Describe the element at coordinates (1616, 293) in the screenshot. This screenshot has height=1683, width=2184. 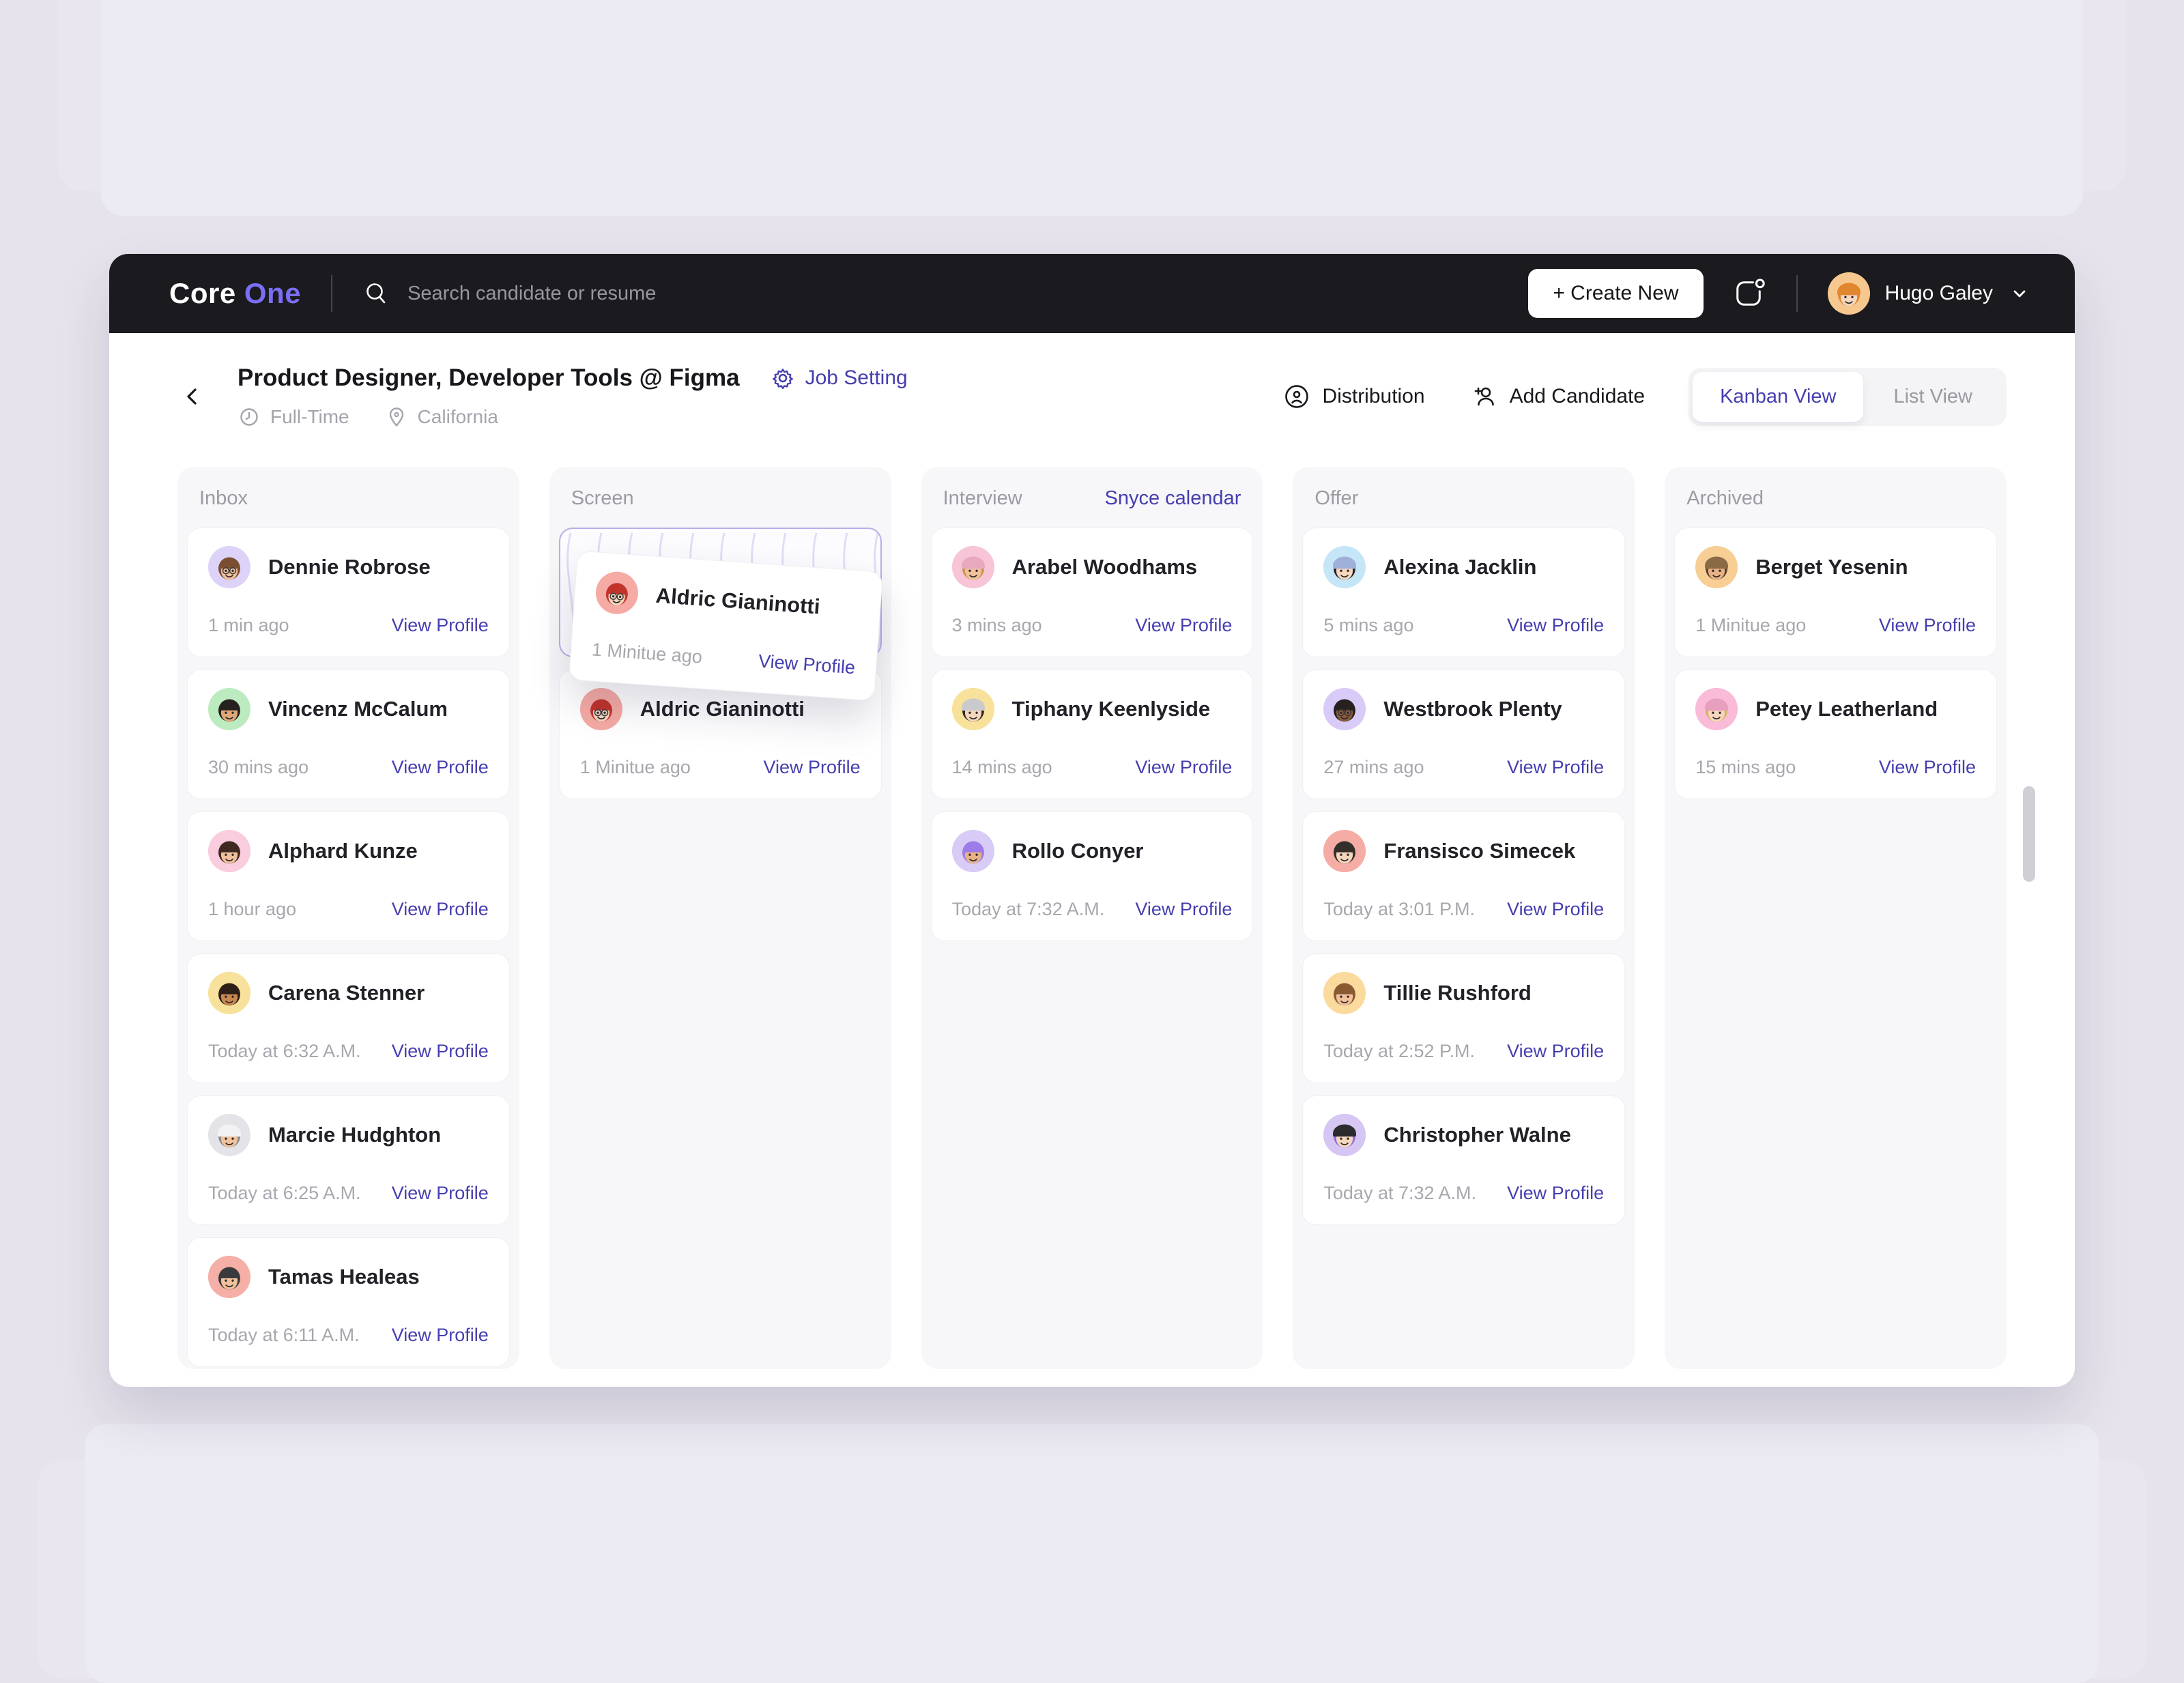
I see `create-new-button: + Create New` at that location.